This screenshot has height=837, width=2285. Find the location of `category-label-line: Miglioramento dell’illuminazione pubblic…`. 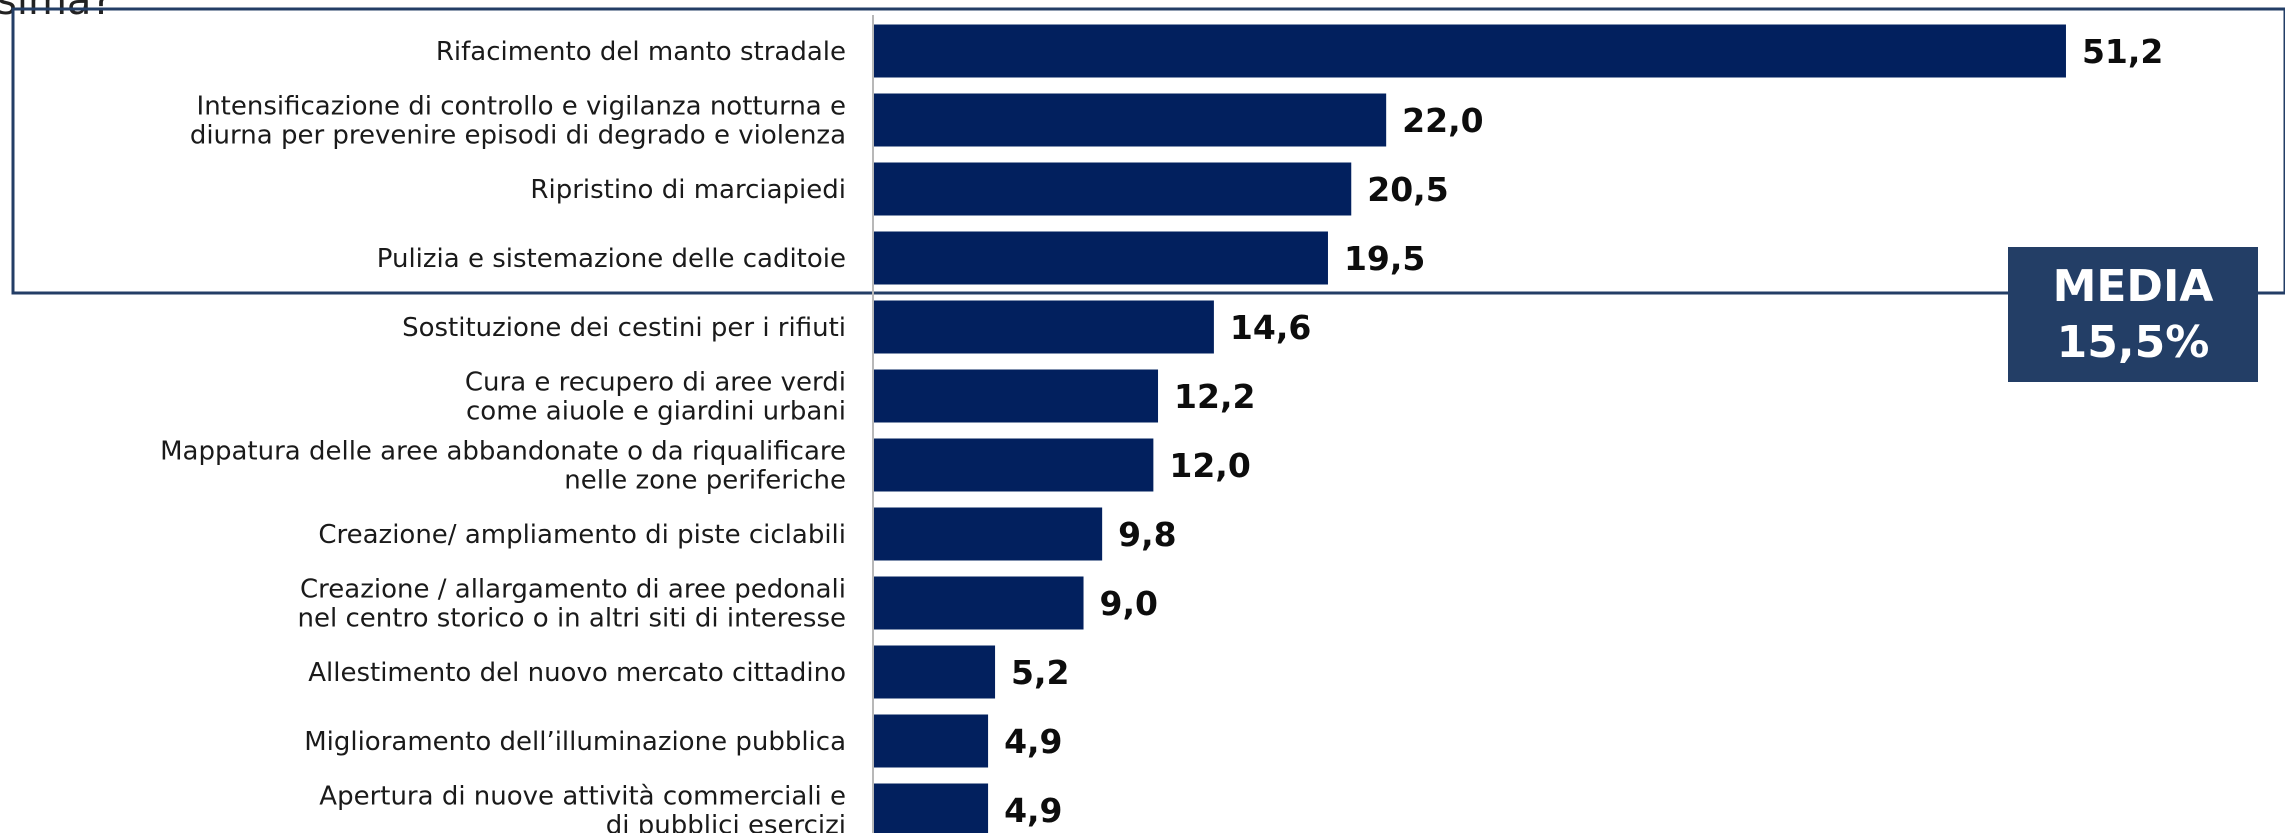

category-label-line: Miglioramento dell’illuminazione pubblic… is located at coordinates (575, 742).